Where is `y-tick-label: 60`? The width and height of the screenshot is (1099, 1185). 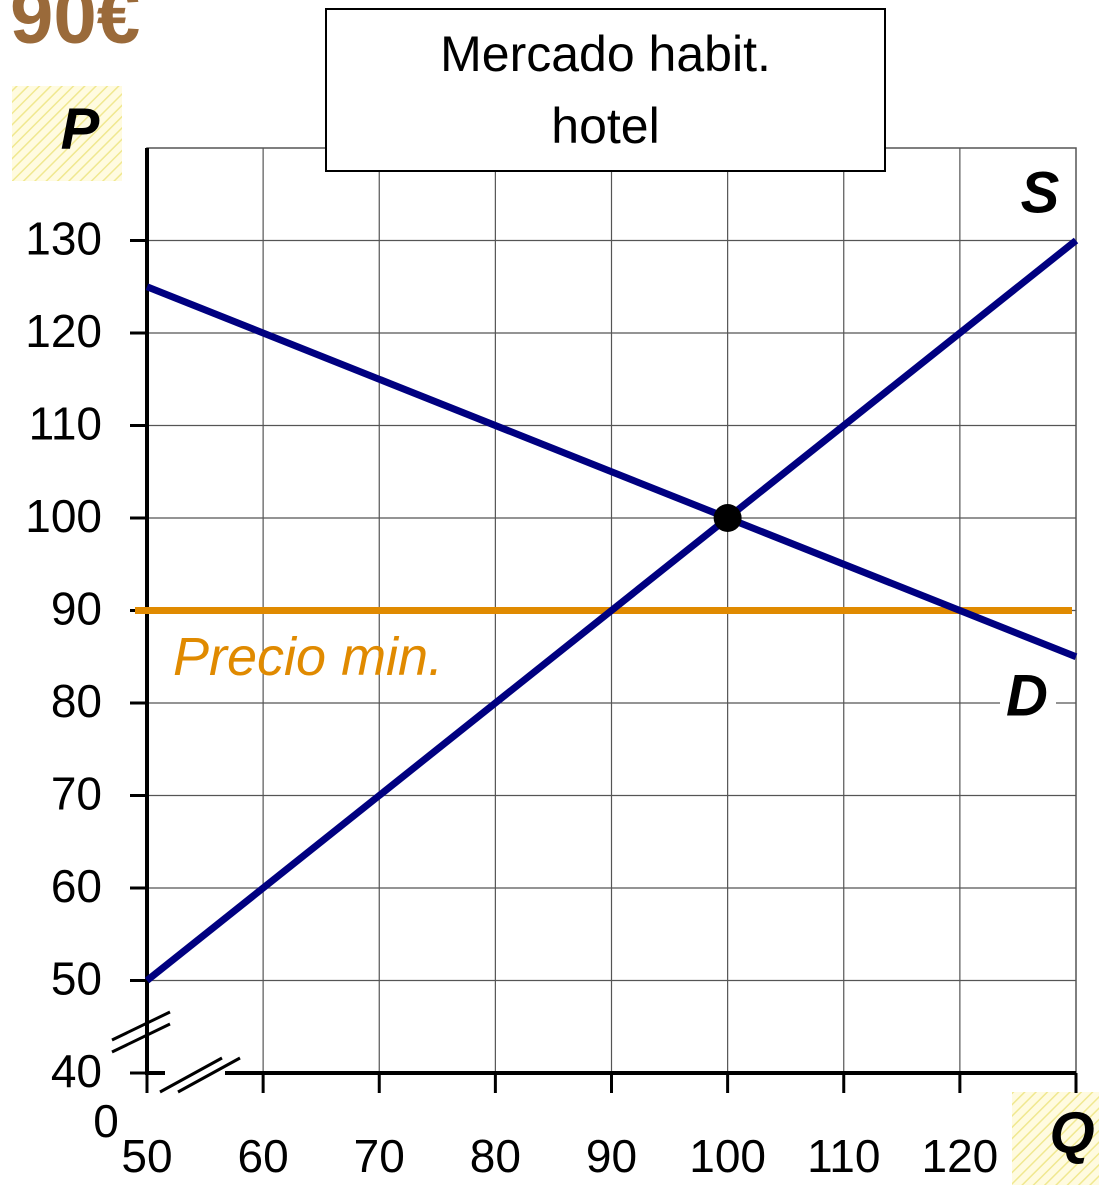
y-tick-label: 60 is located at coordinates (76, 886).